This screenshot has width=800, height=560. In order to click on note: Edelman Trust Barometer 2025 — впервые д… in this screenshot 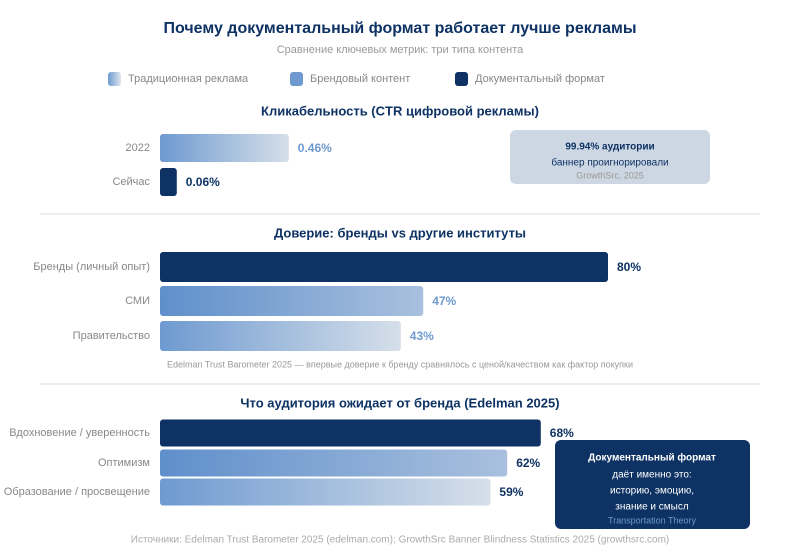, I will do `click(400, 364)`.